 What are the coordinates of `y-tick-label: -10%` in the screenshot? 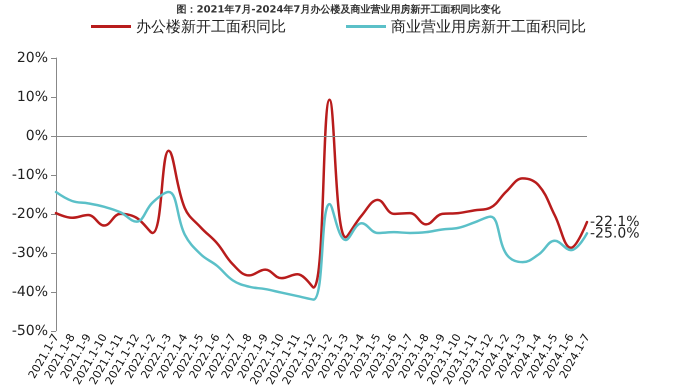 It's located at (30, 174).